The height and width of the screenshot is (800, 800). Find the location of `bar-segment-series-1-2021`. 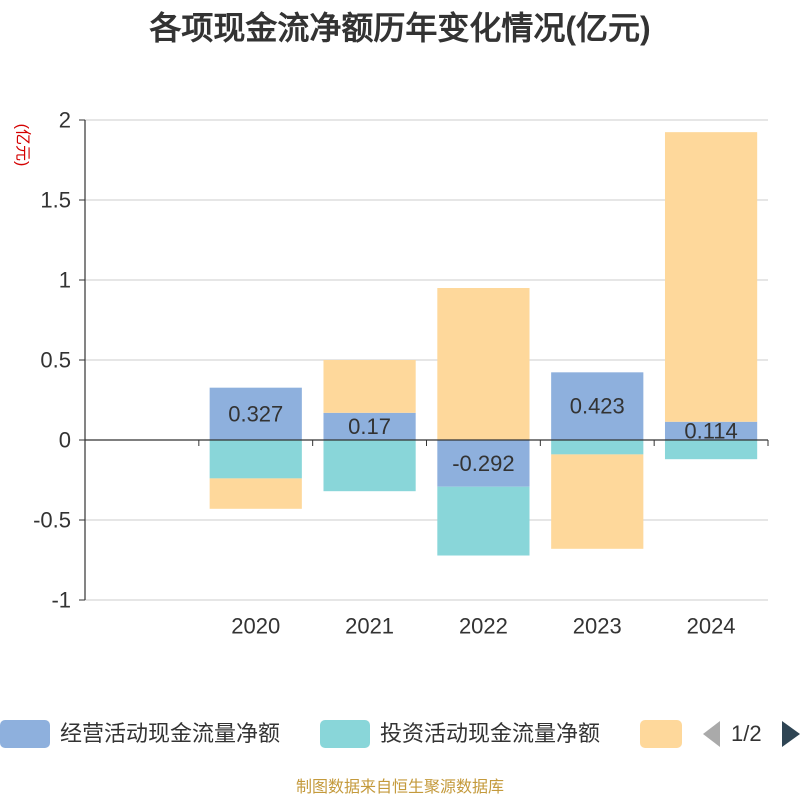

bar-segment-series-1-2021 is located at coordinates (369, 466).